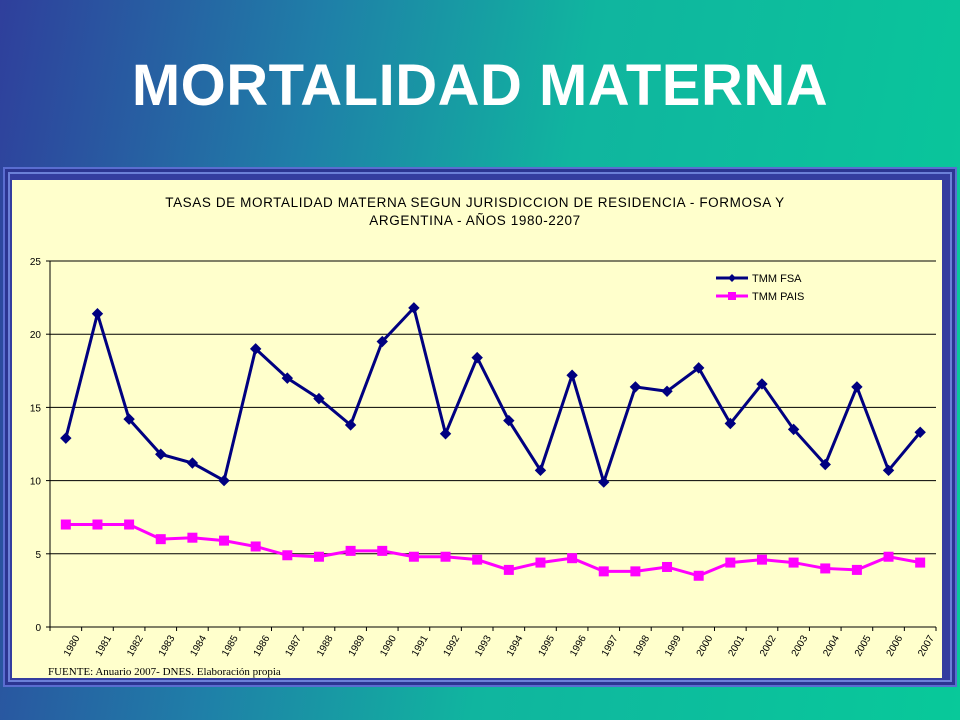  Describe the element at coordinates (777, 279) in the screenshot. I see `legend-label: TMM FSA` at that location.